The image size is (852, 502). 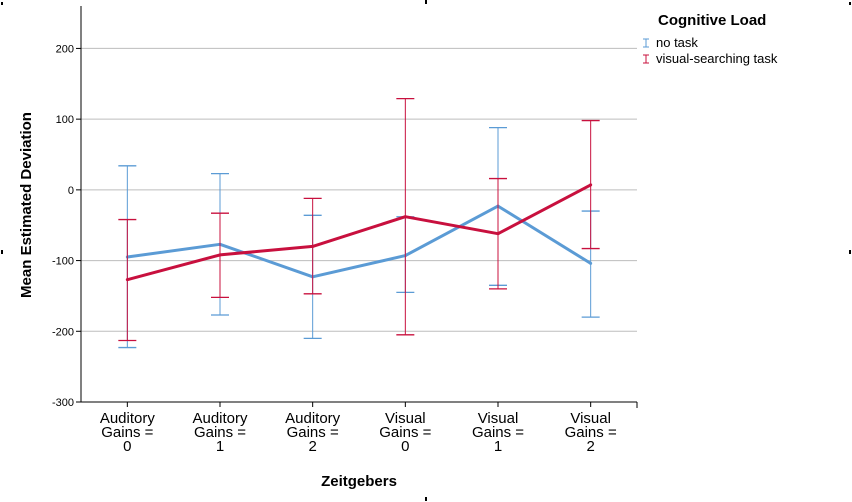 What do you see at coordinates (71, 191) in the screenshot?
I see `y-tick-label: 0` at bounding box center [71, 191].